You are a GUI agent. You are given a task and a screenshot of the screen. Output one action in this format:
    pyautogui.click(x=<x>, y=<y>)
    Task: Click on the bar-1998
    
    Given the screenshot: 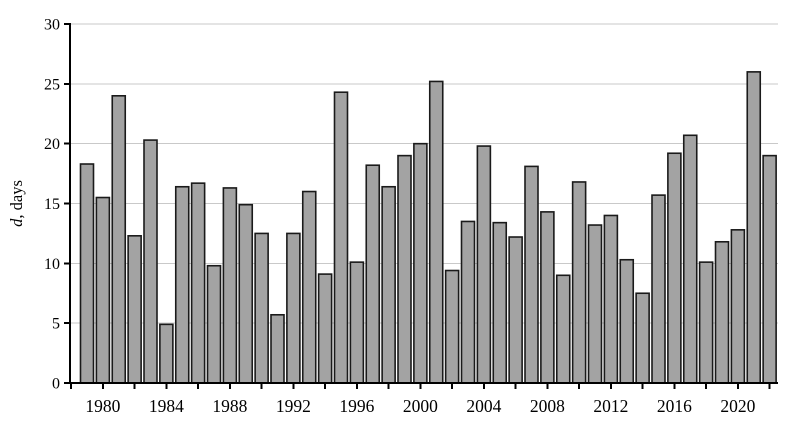 What is the action you would take?
    pyautogui.click(x=388, y=284)
    